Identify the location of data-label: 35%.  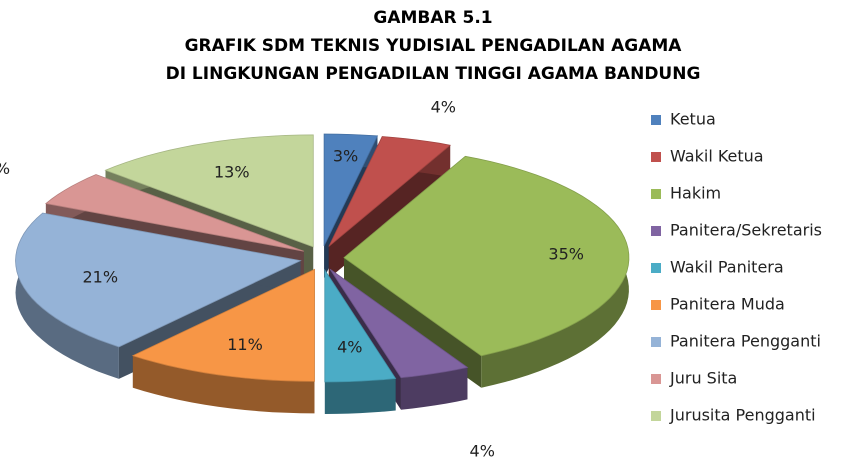
(566, 253).